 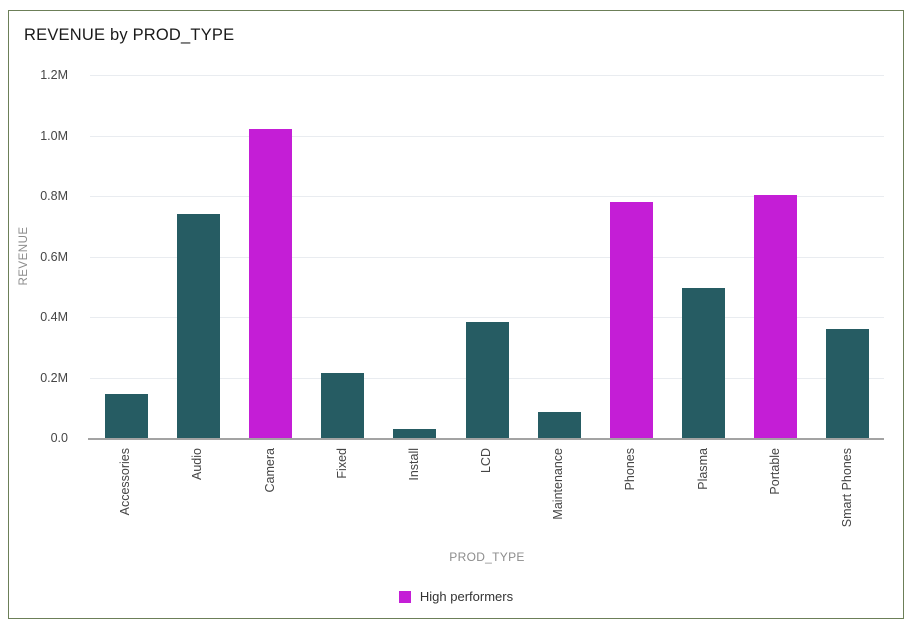 I want to click on bar-accessories, so click(x=126, y=416).